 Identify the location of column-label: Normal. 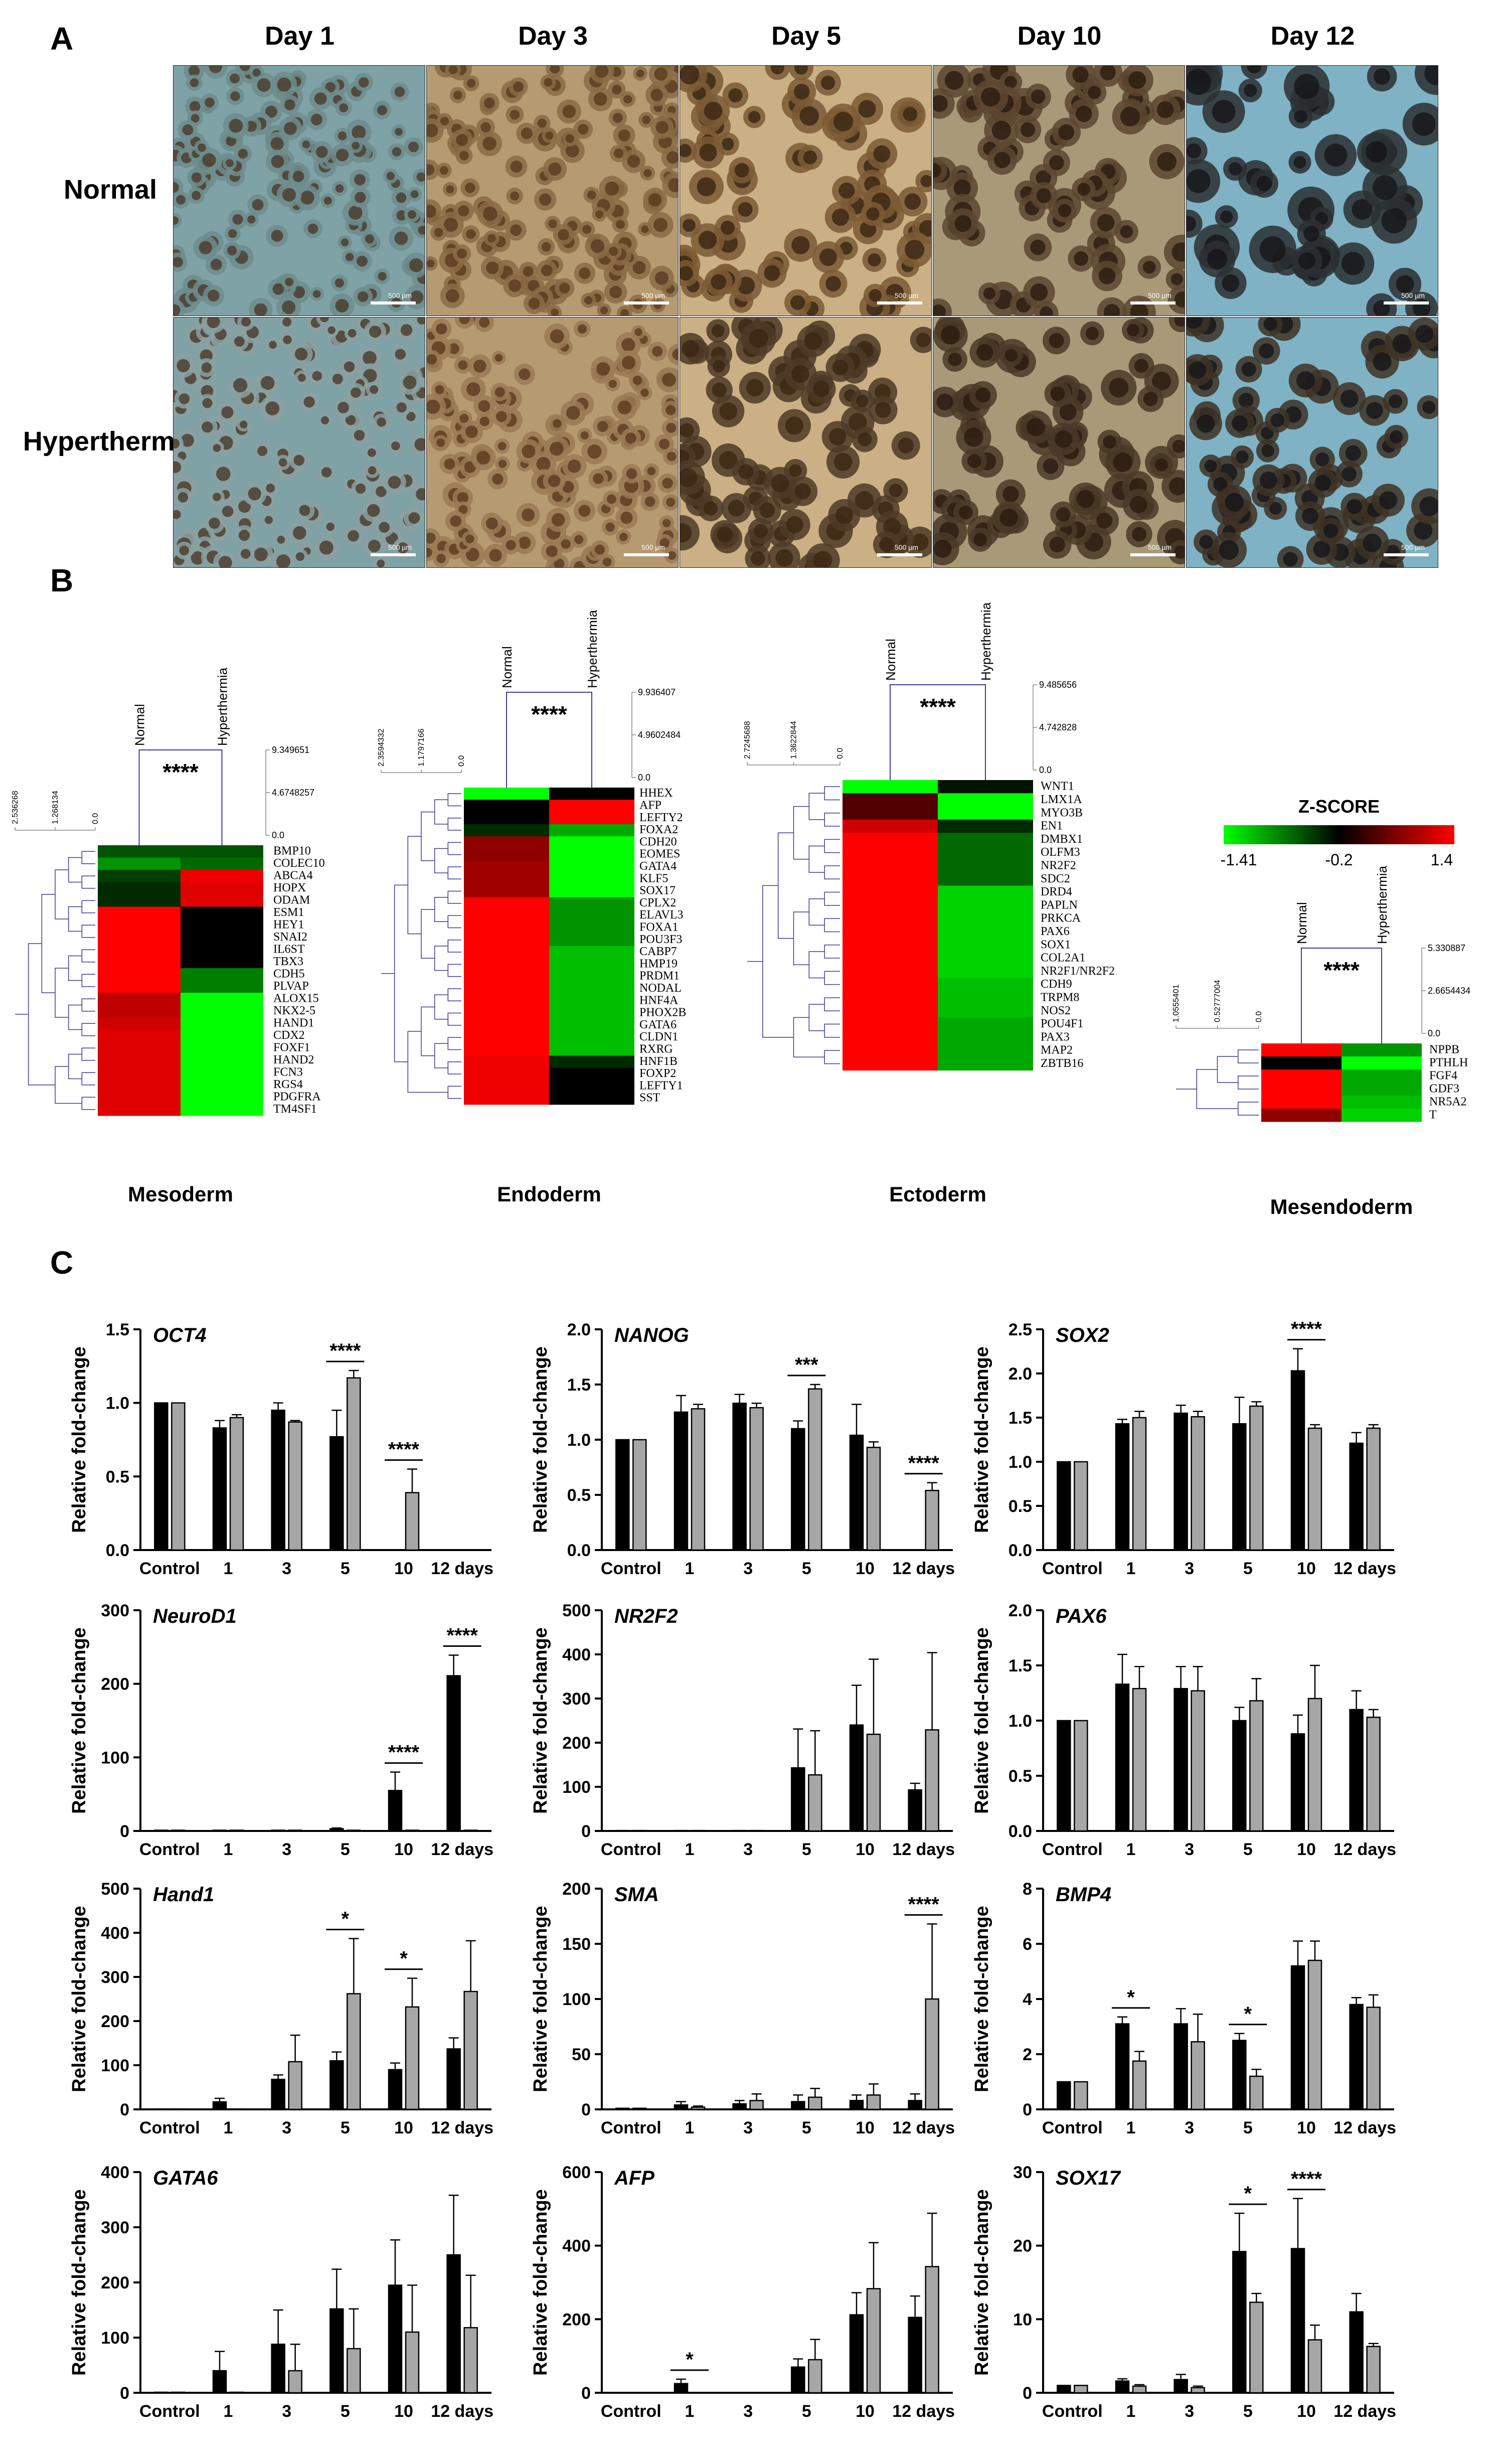
(1301, 923).